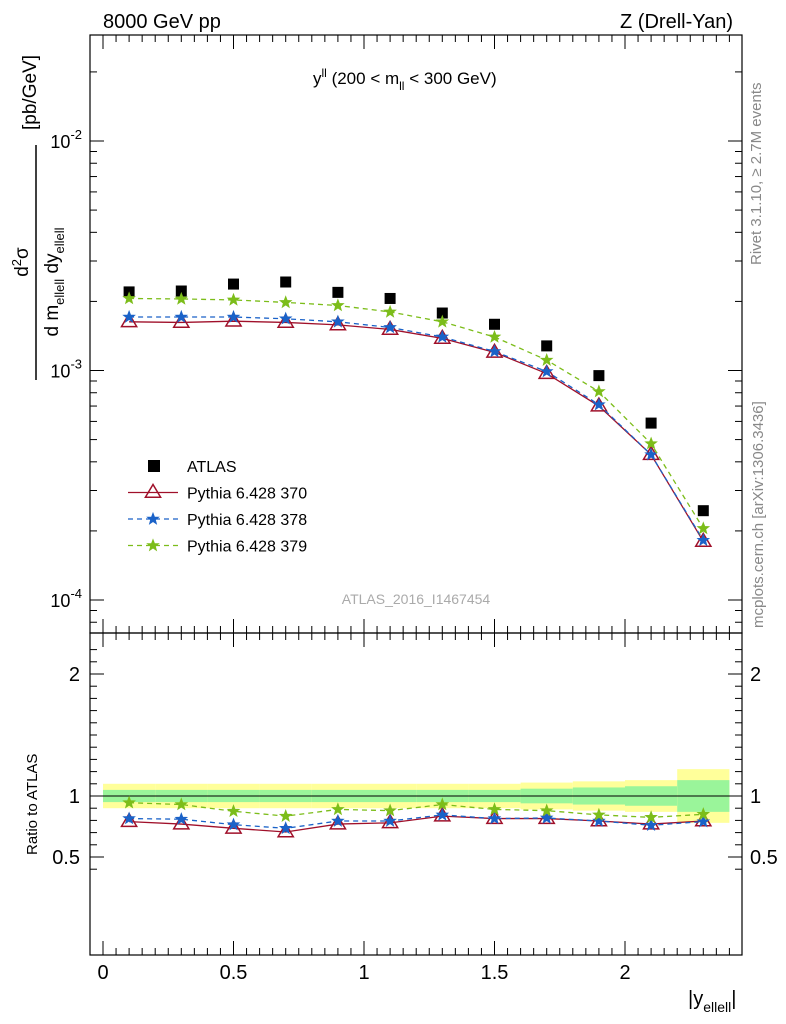  I want to click on legend-label: ATLAS, so click(212, 467).